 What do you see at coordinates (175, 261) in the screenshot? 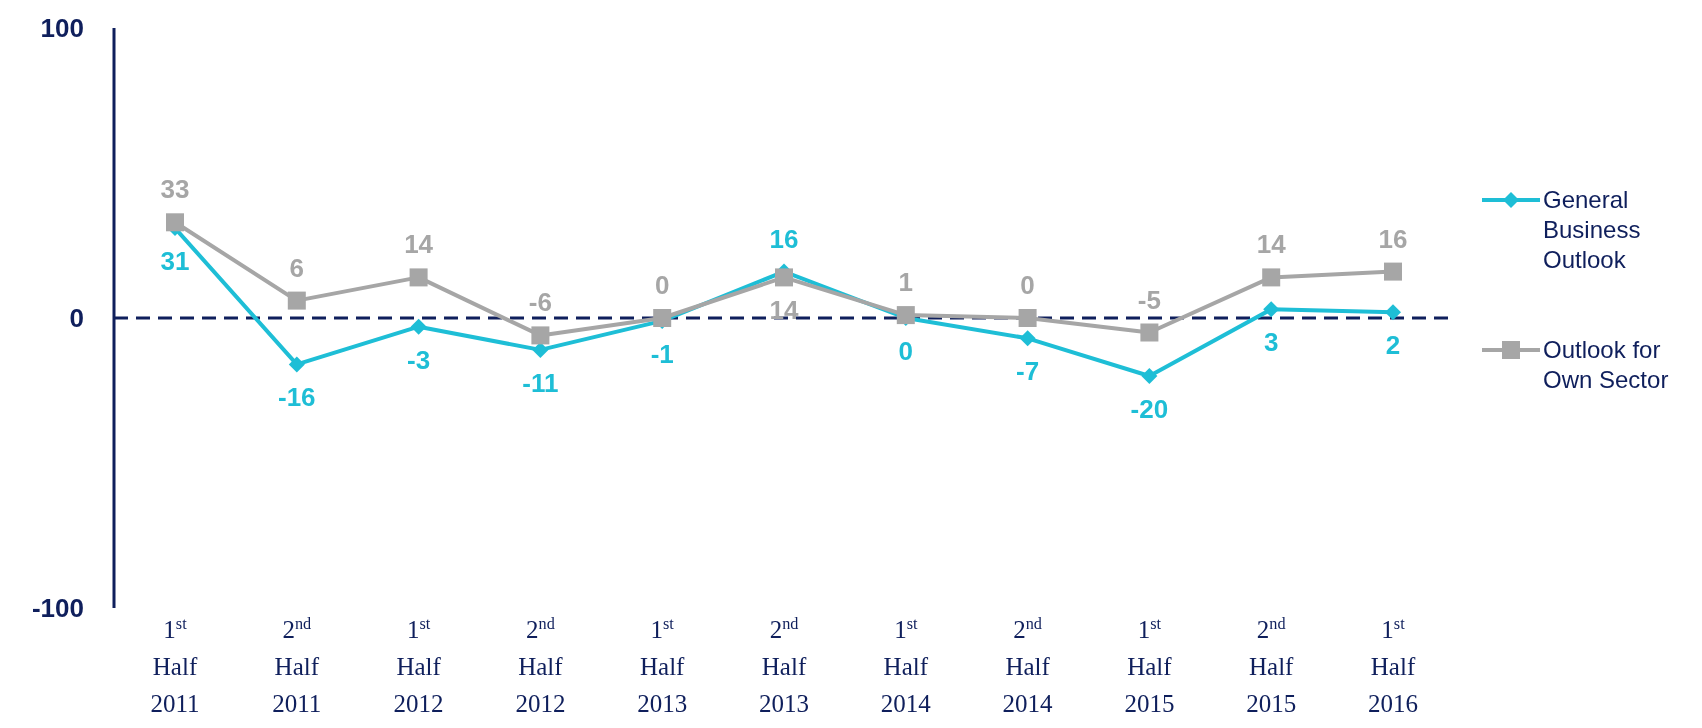
I see `data-label: 31` at bounding box center [175, 261].